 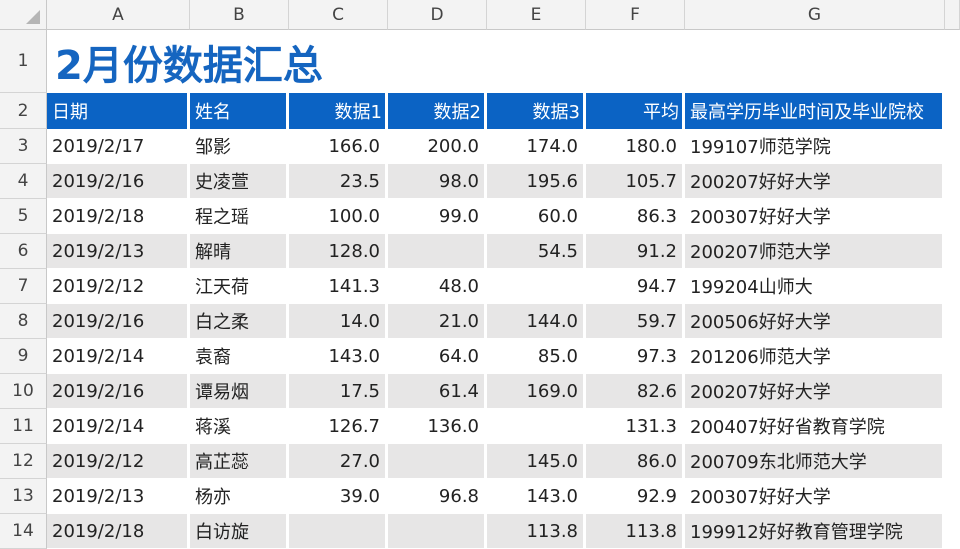 I want to click on table-cell: 144.0, so click(x=536, y=321).